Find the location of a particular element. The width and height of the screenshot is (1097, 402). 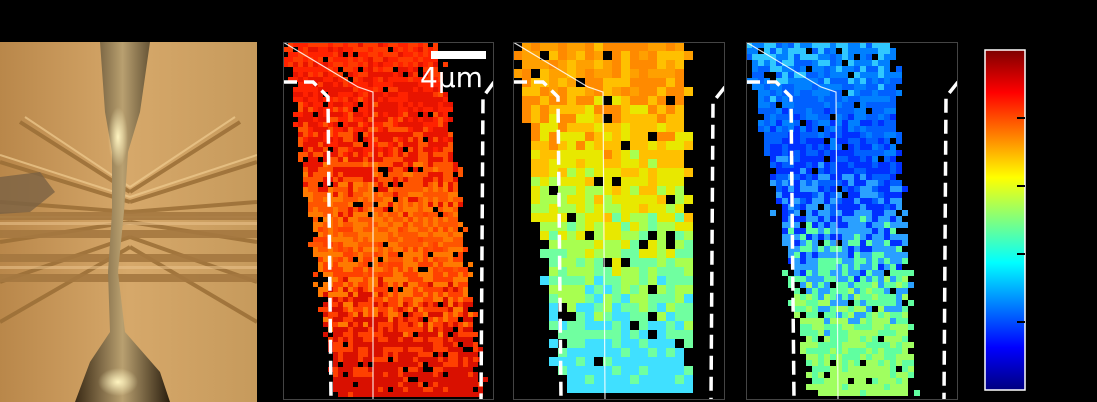

scale-bar is located at coordinates (458, 55).